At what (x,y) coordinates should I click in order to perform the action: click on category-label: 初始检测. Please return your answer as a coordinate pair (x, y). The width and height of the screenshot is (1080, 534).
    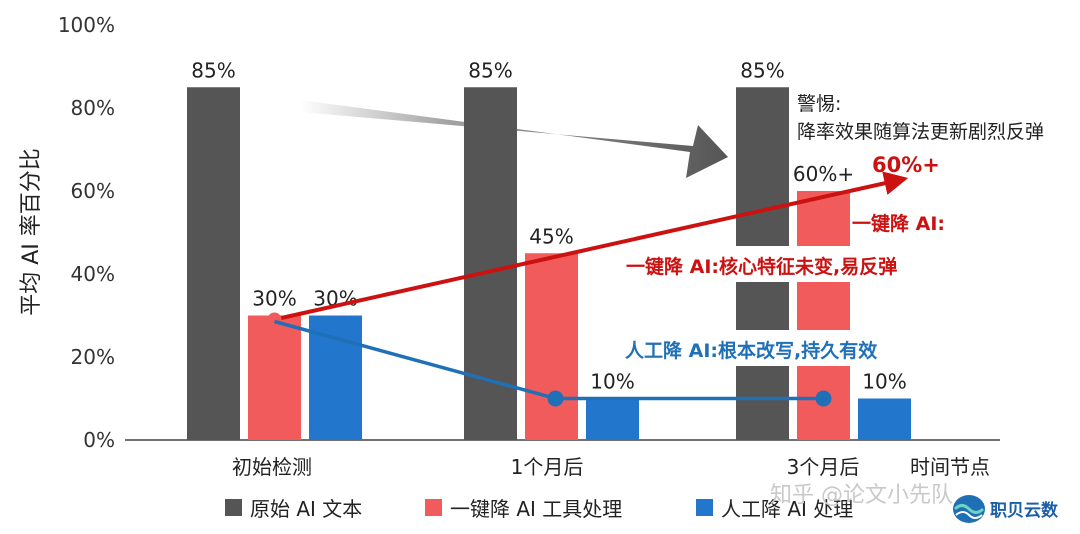
    Looking at the image, I should click on (272, 467).